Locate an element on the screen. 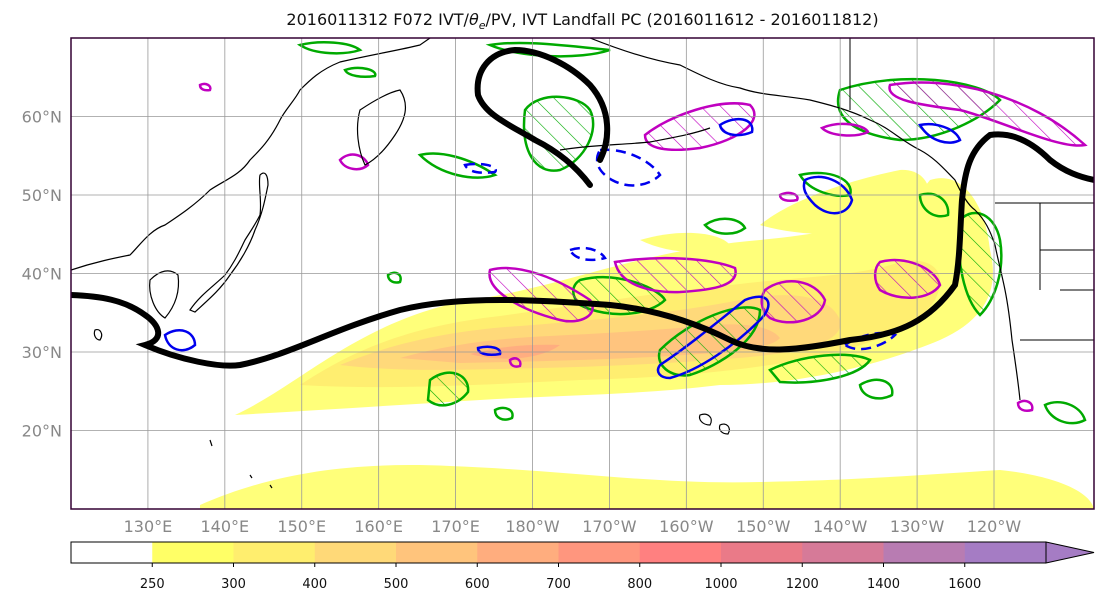 The image size is (1105, 603). lat-label: 20°N is located at coordinates (42, 431).